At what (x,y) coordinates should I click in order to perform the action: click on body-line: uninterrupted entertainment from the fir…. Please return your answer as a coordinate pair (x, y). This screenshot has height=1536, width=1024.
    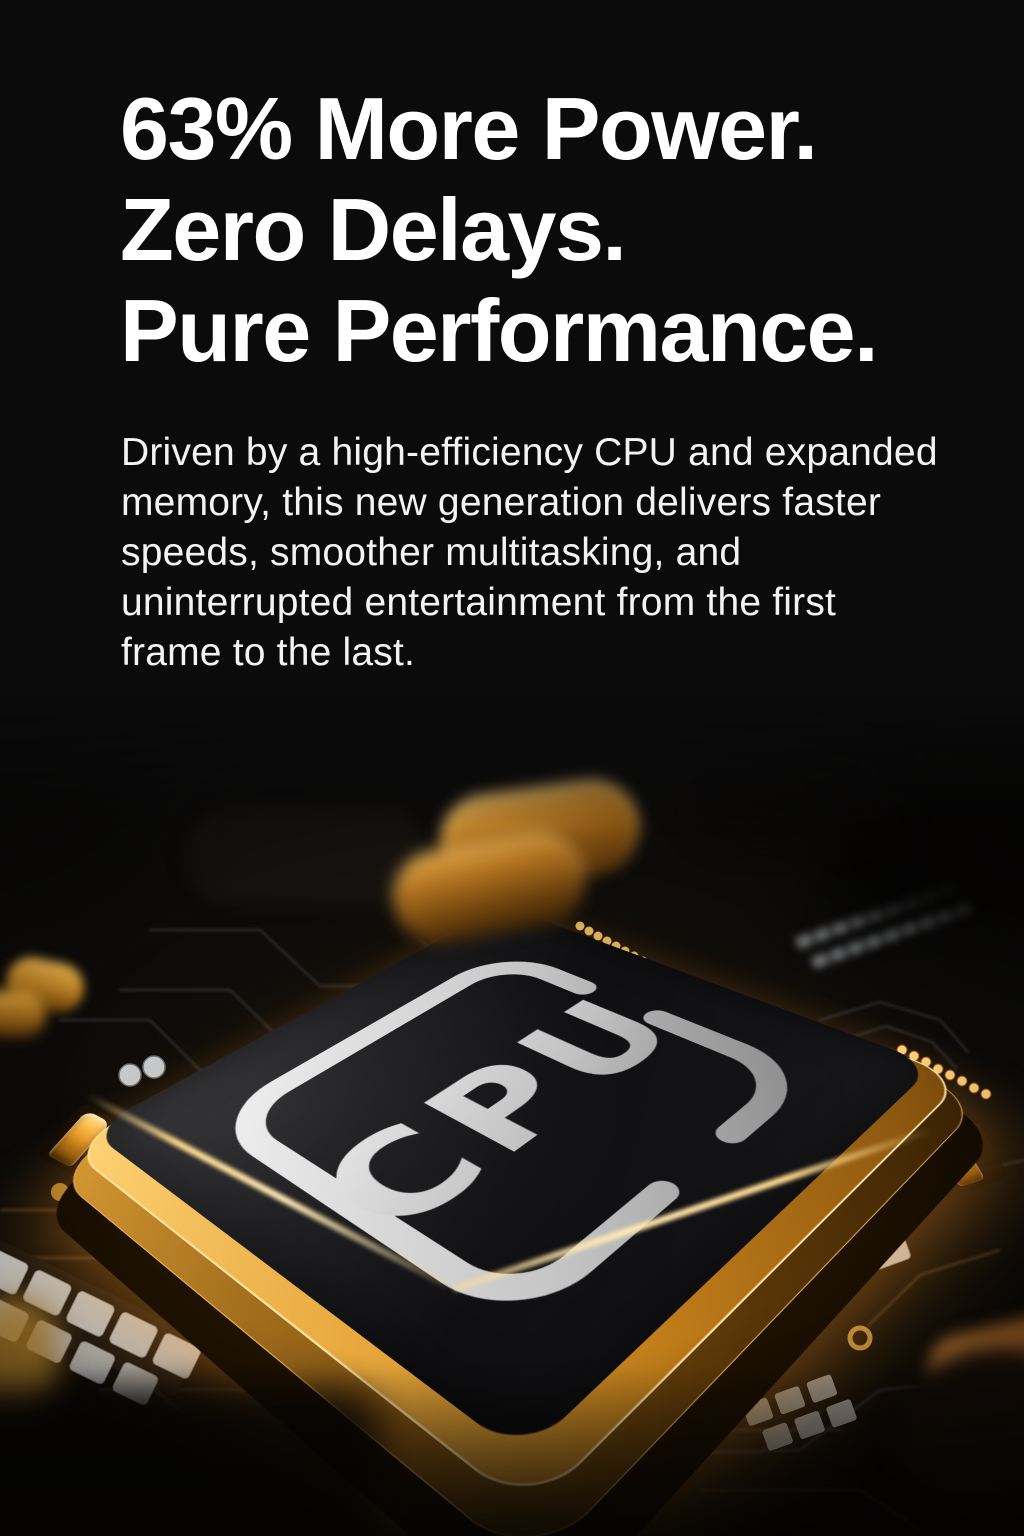
    Looking at the image, I should click on (479, 602).